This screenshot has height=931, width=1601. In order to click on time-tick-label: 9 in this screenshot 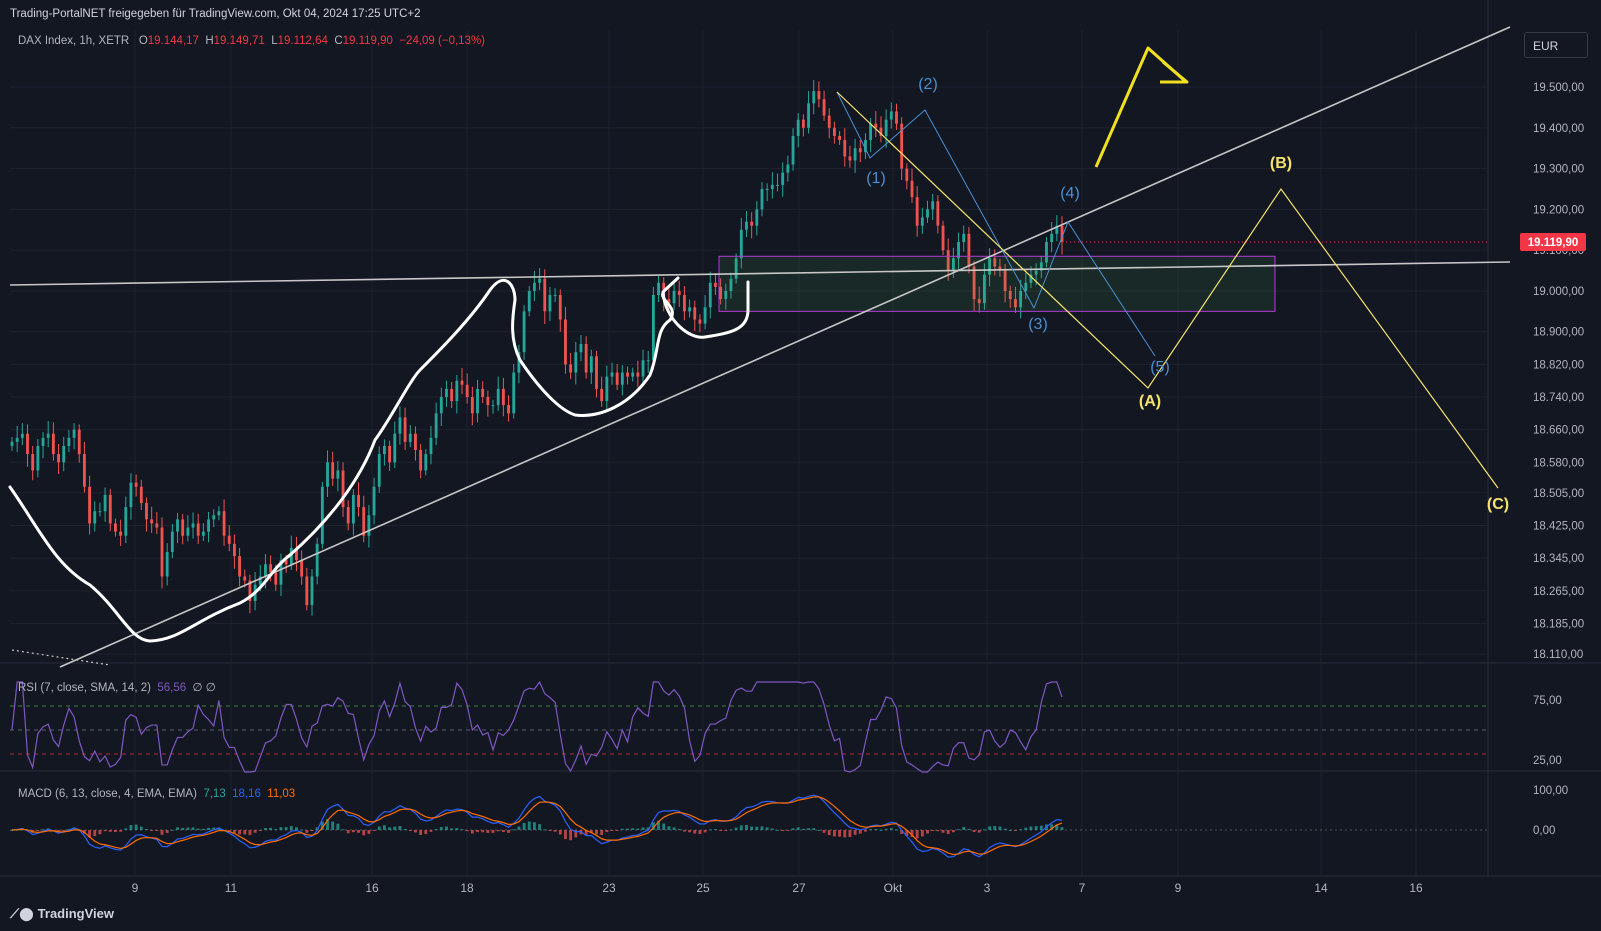, I will do `click(1178, 888)`.